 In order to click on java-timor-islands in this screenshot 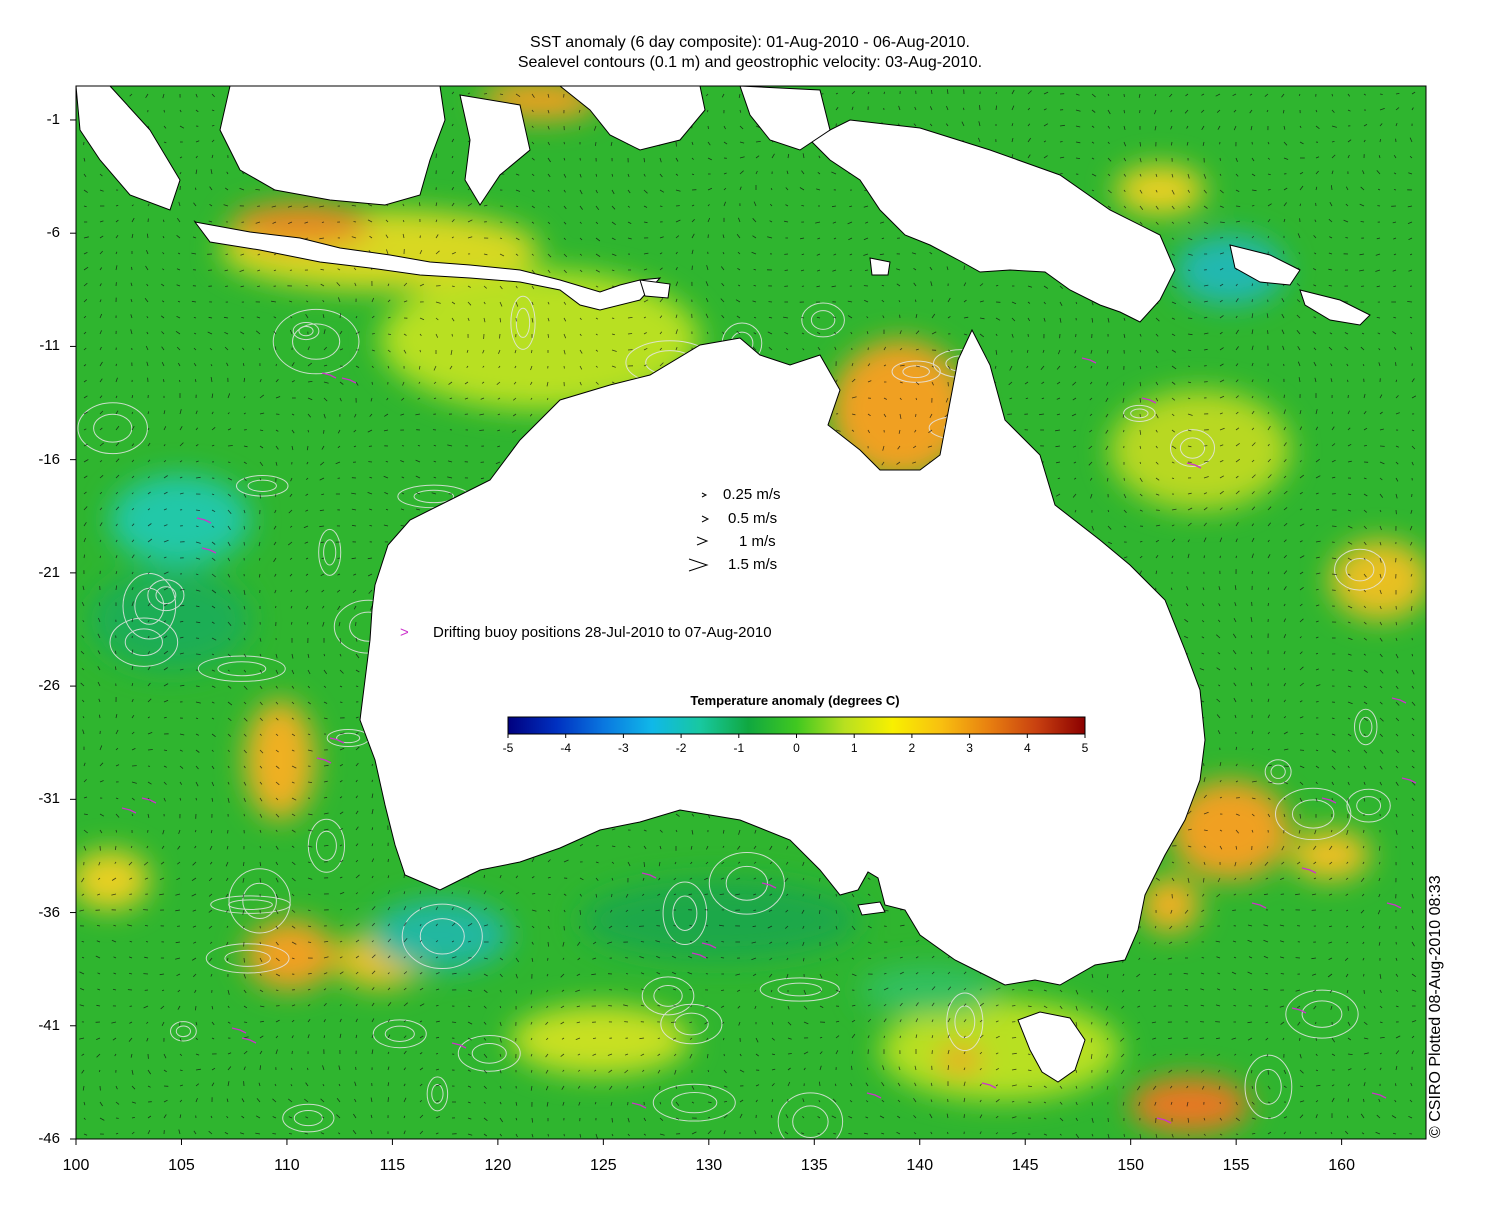, I will do `click(427, 266)`.